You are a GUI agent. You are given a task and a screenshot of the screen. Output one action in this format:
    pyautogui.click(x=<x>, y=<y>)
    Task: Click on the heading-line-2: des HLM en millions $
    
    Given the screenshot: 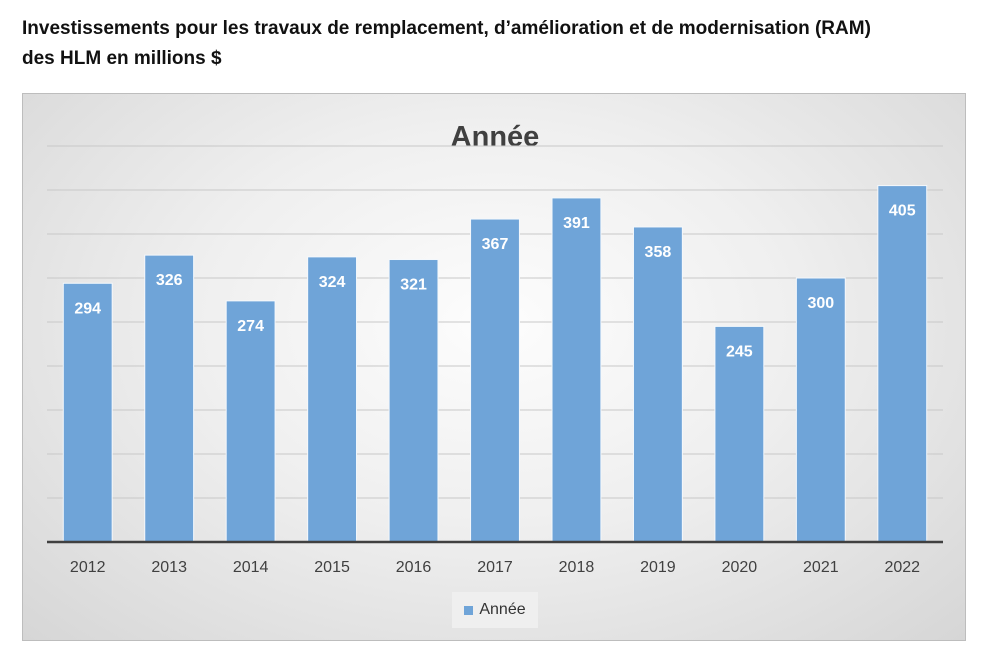 What is the action you would take?
    pyautogui.click(x=122, y=58)
    